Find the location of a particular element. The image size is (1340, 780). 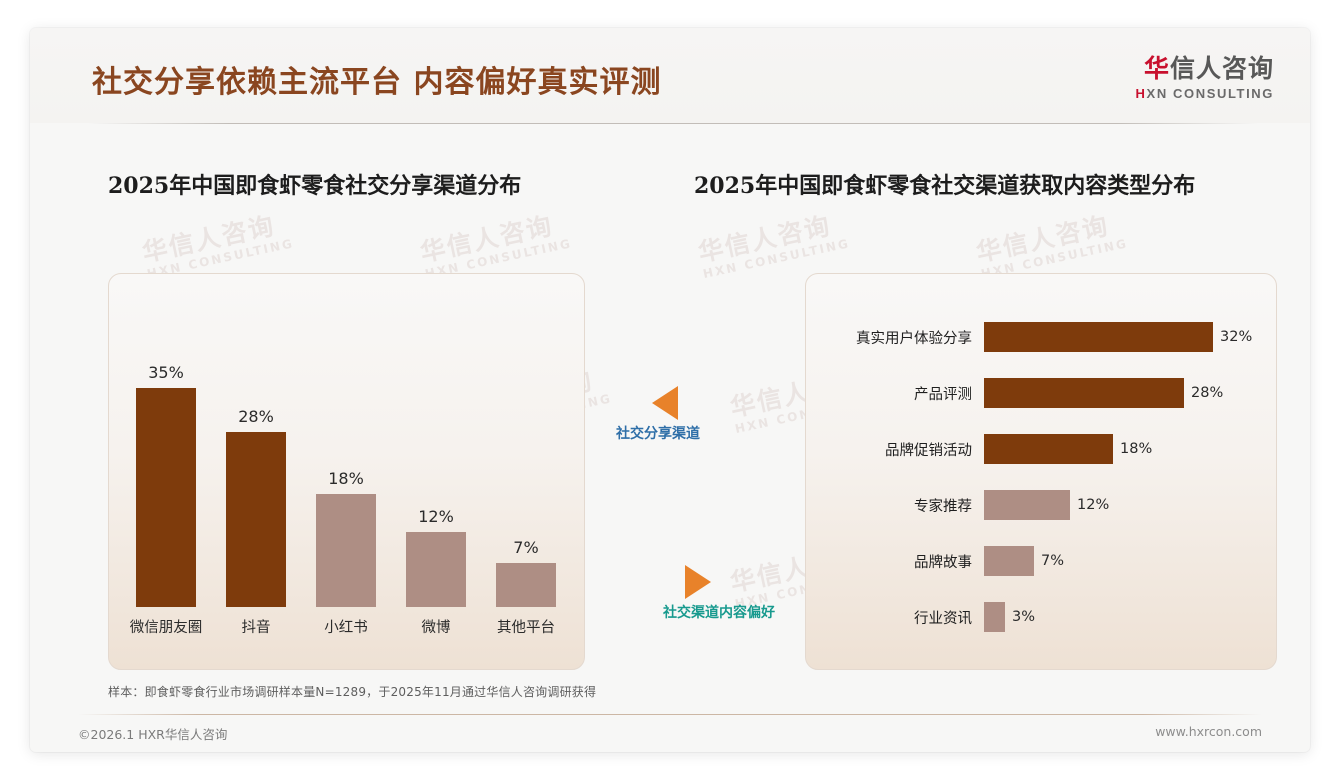

column-category-label: 微博 is located at coordinates (436, 628).